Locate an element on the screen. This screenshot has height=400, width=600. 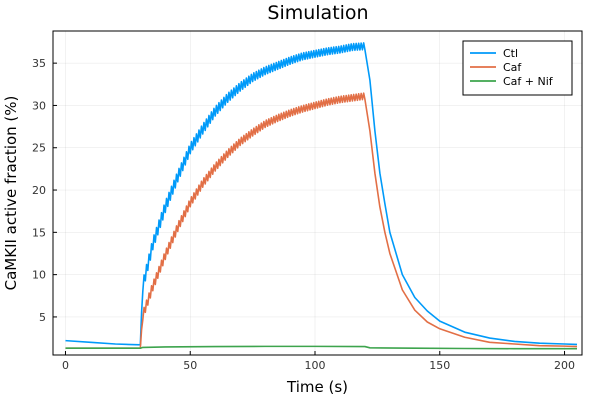
y-tick-label: 10 is located at coordinates (39, 275).